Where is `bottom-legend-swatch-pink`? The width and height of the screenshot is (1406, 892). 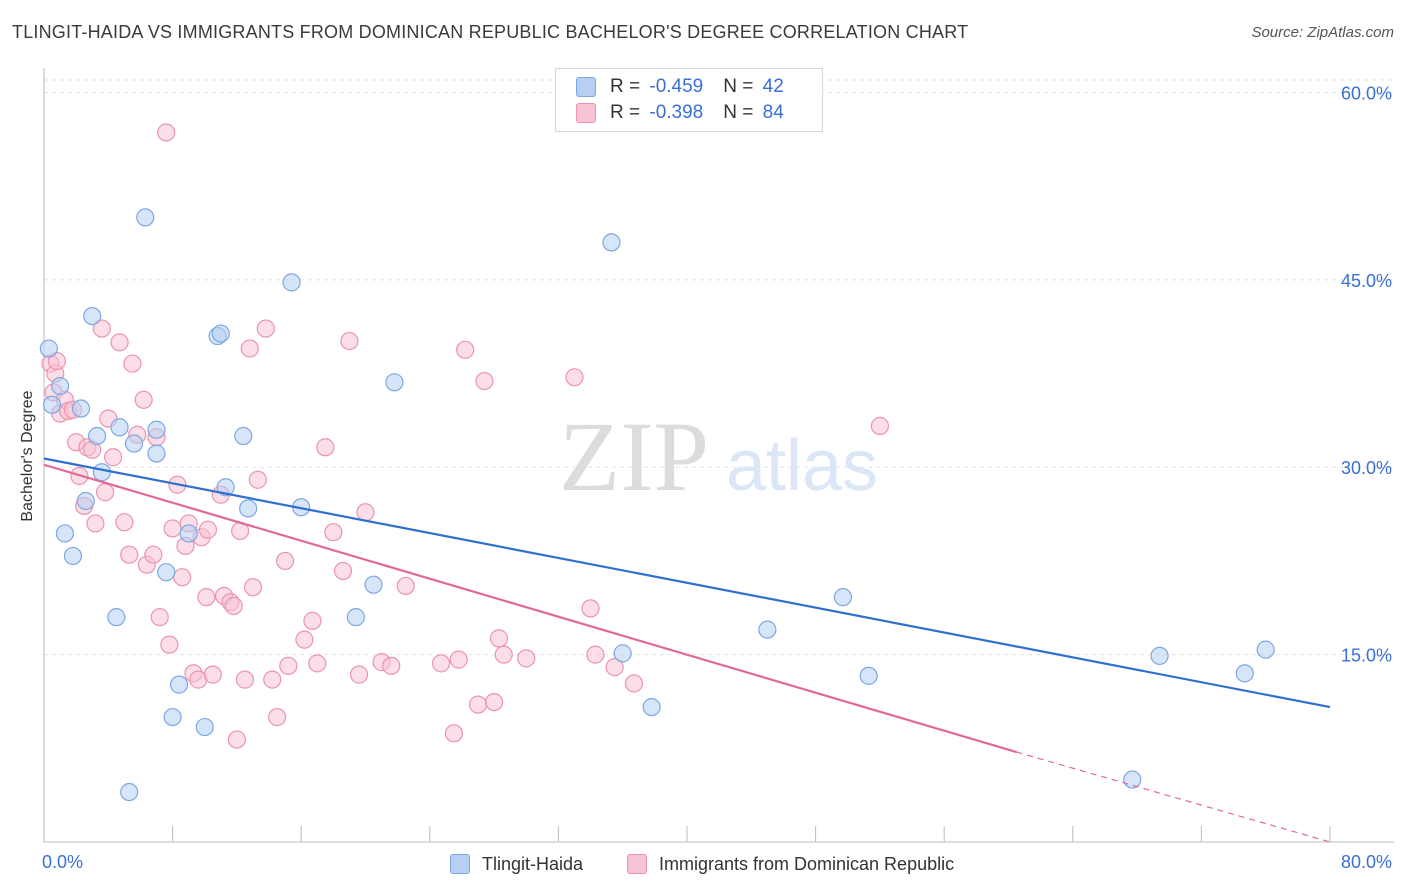 bottom-legend-swatch-pink is located at coordinates (637, 864).